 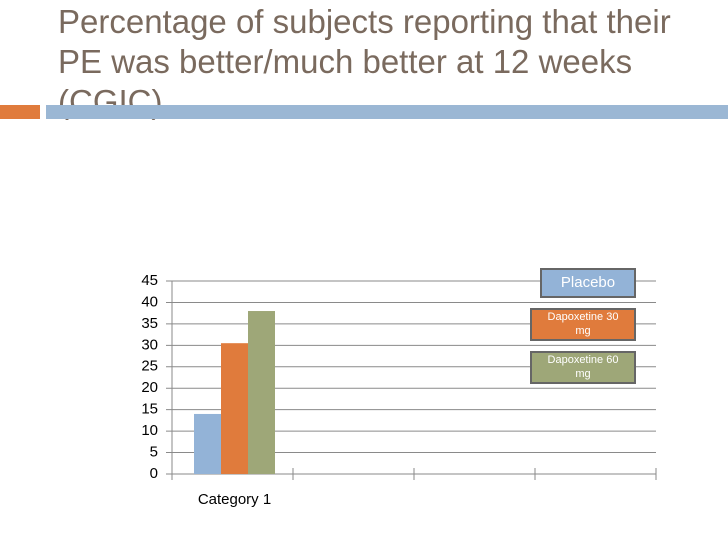 I want to click on y-tick-label: 15, so click(x=149, y=409).